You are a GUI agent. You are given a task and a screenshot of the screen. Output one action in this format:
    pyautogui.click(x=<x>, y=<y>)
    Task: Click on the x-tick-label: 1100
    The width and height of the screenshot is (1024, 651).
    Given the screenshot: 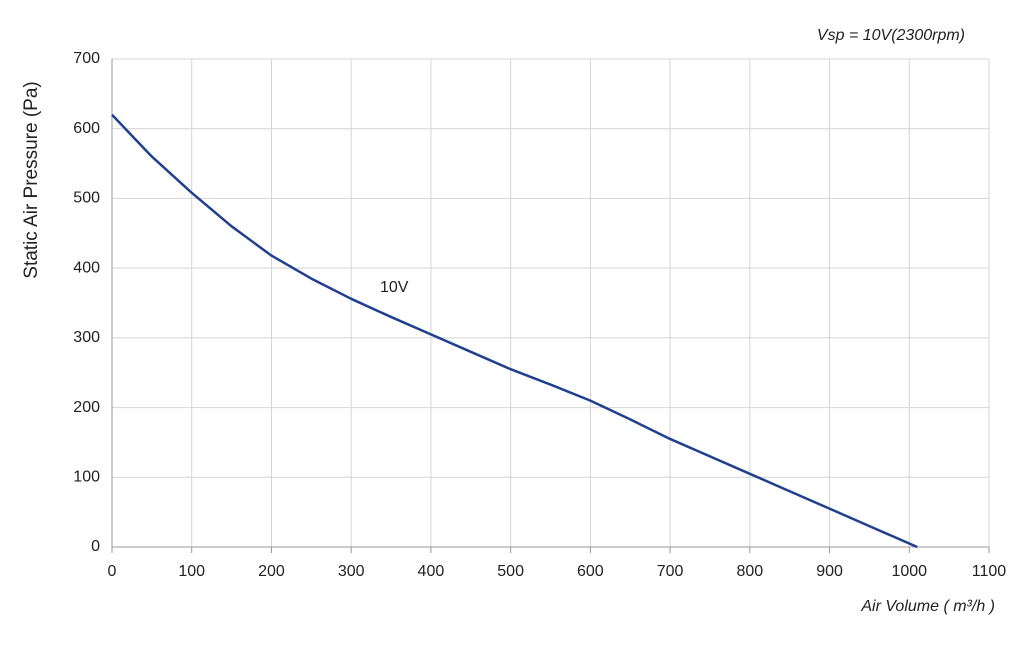 What is the action you would take?
    pyautogui.click(x=989, y=571)
    